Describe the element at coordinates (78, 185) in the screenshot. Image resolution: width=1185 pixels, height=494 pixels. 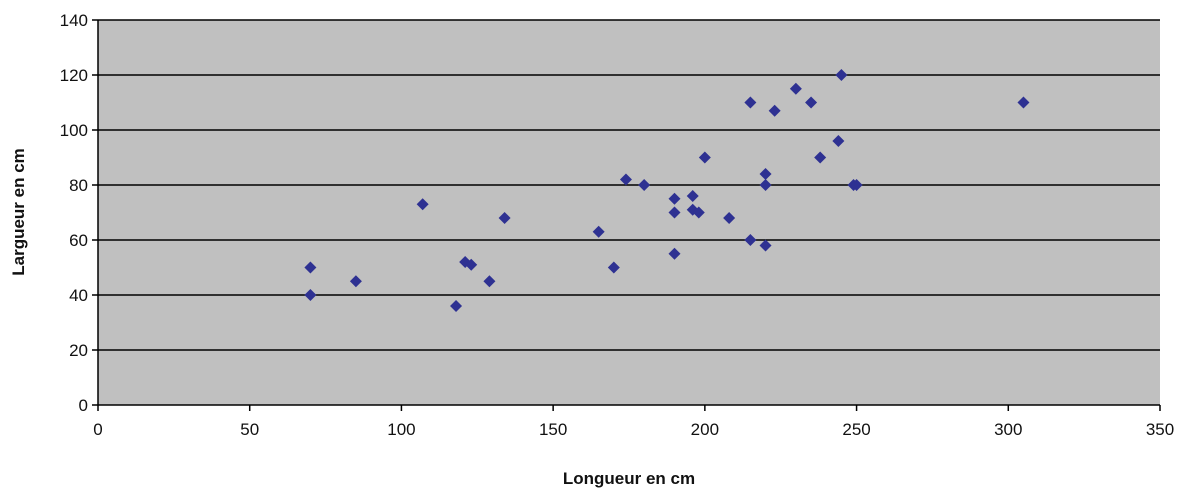
I see `y-tick-label: 80` at that location.